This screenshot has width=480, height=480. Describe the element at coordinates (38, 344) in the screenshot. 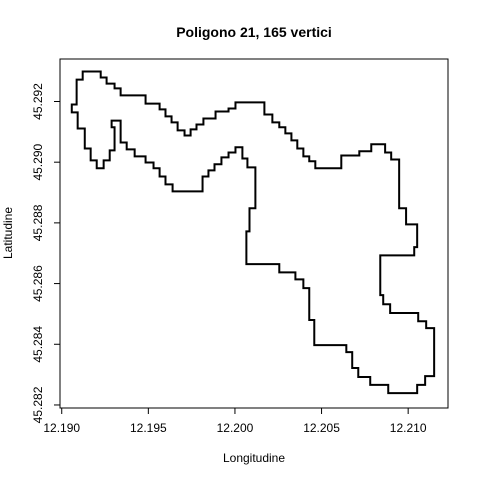

I see `y-tick-label: 45.284` at that location.